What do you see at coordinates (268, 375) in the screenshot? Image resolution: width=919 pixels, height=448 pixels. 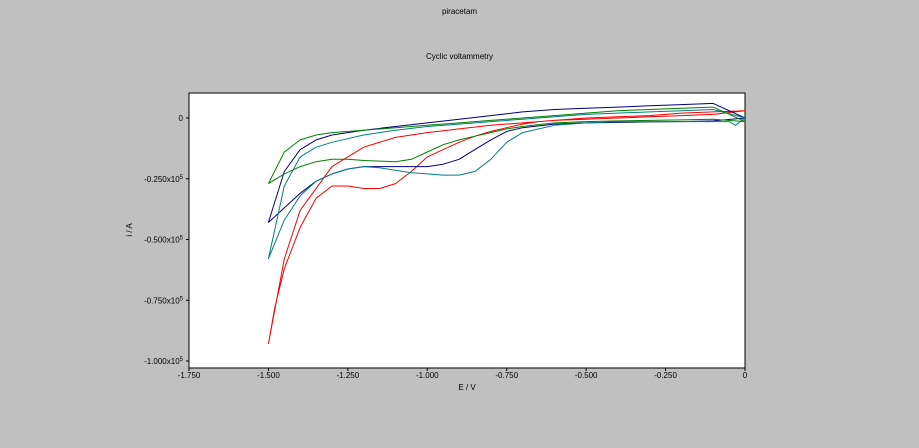 I see `x-tick-label: -1.500` at bounding box center [268, 375].